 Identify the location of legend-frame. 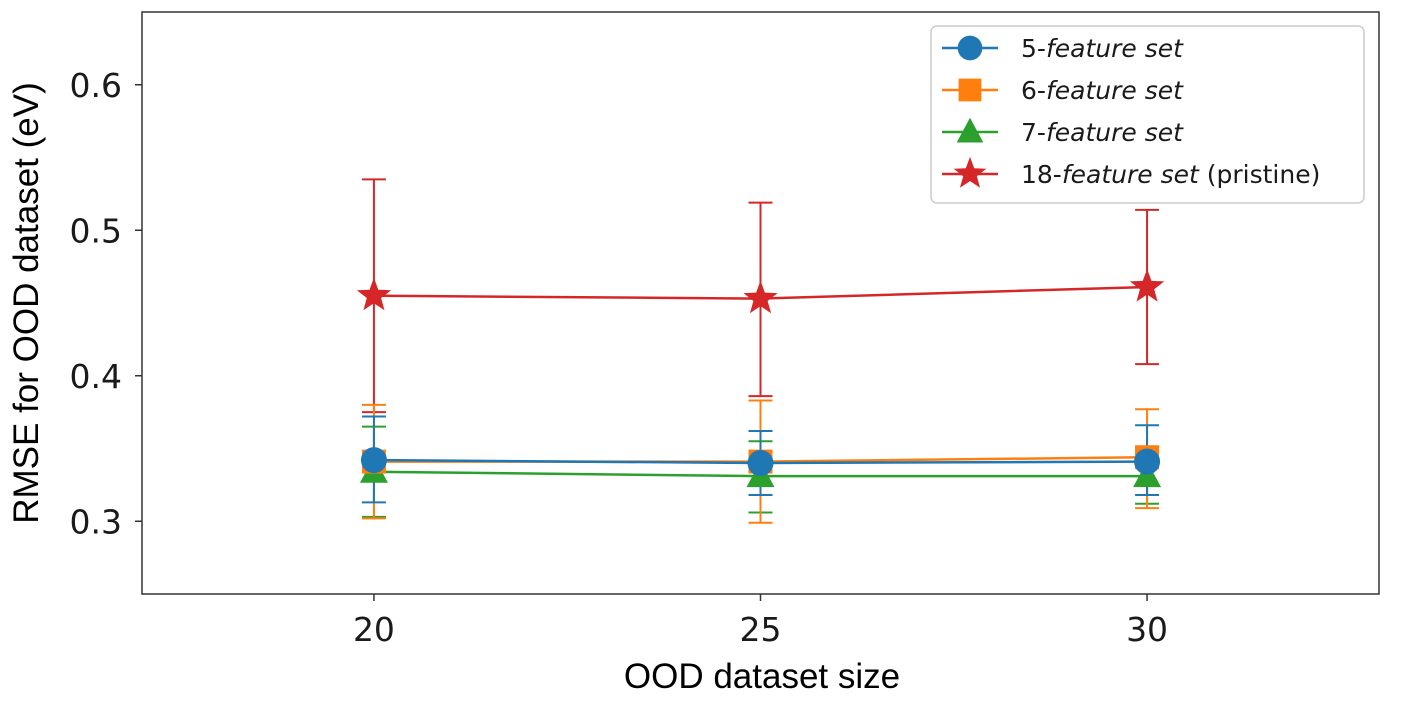
(1147, 114).